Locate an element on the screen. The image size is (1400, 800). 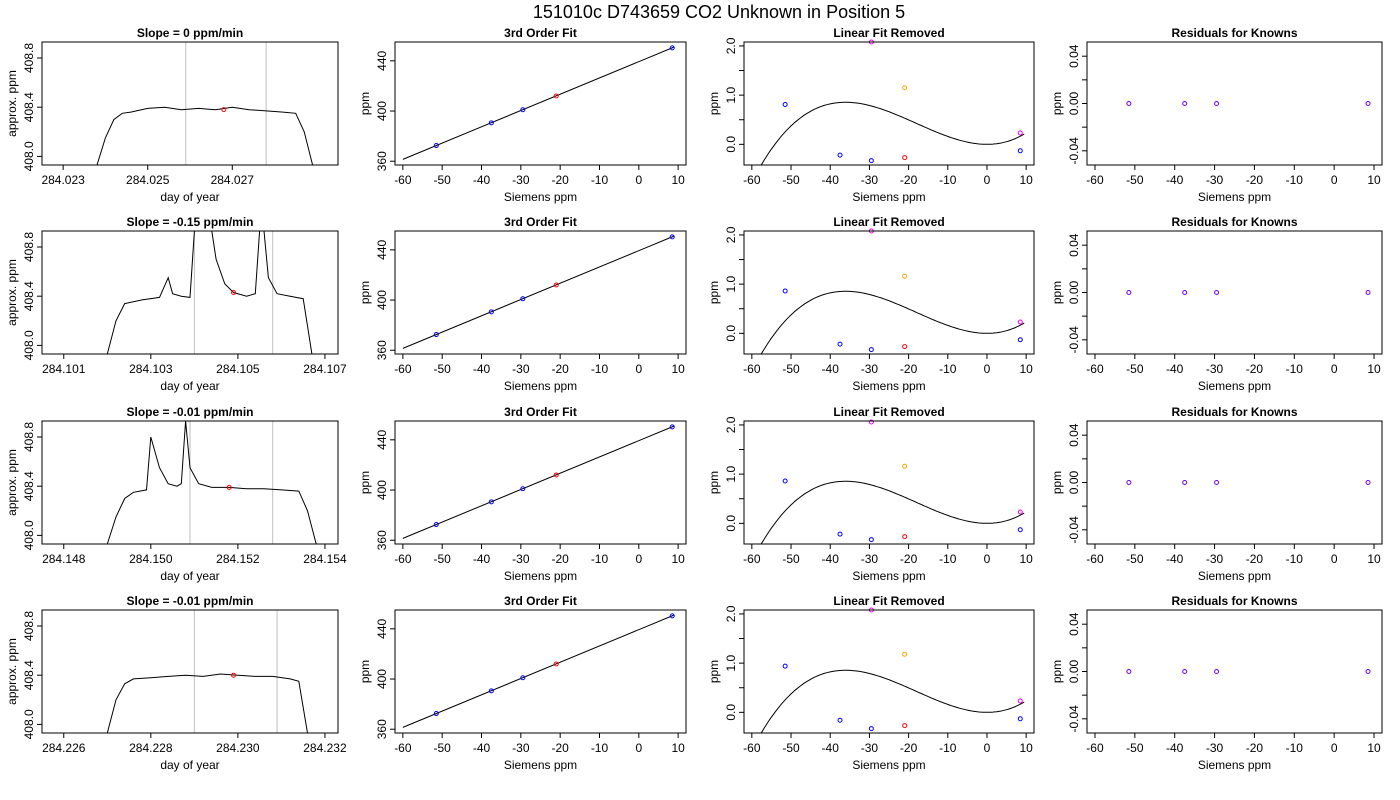
panel-title: Slope = -0.15 ppm/min is located at coordinates (189, 222).